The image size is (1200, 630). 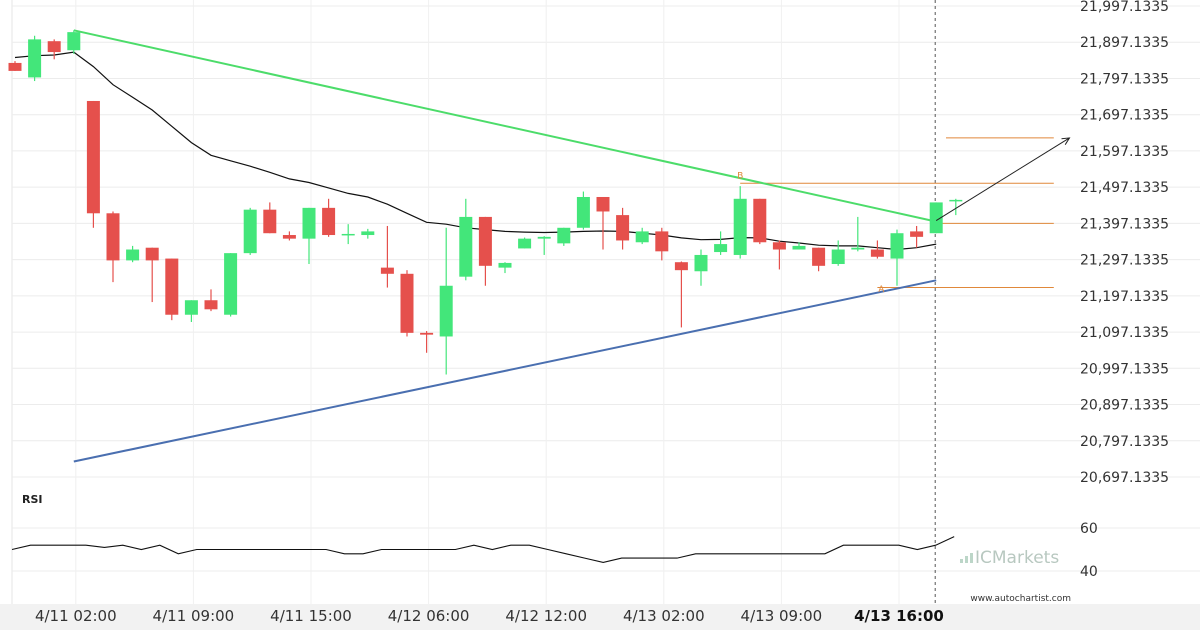 I want to click on time-tick-label: 4/11 02:00, so click(x=76, y=616).